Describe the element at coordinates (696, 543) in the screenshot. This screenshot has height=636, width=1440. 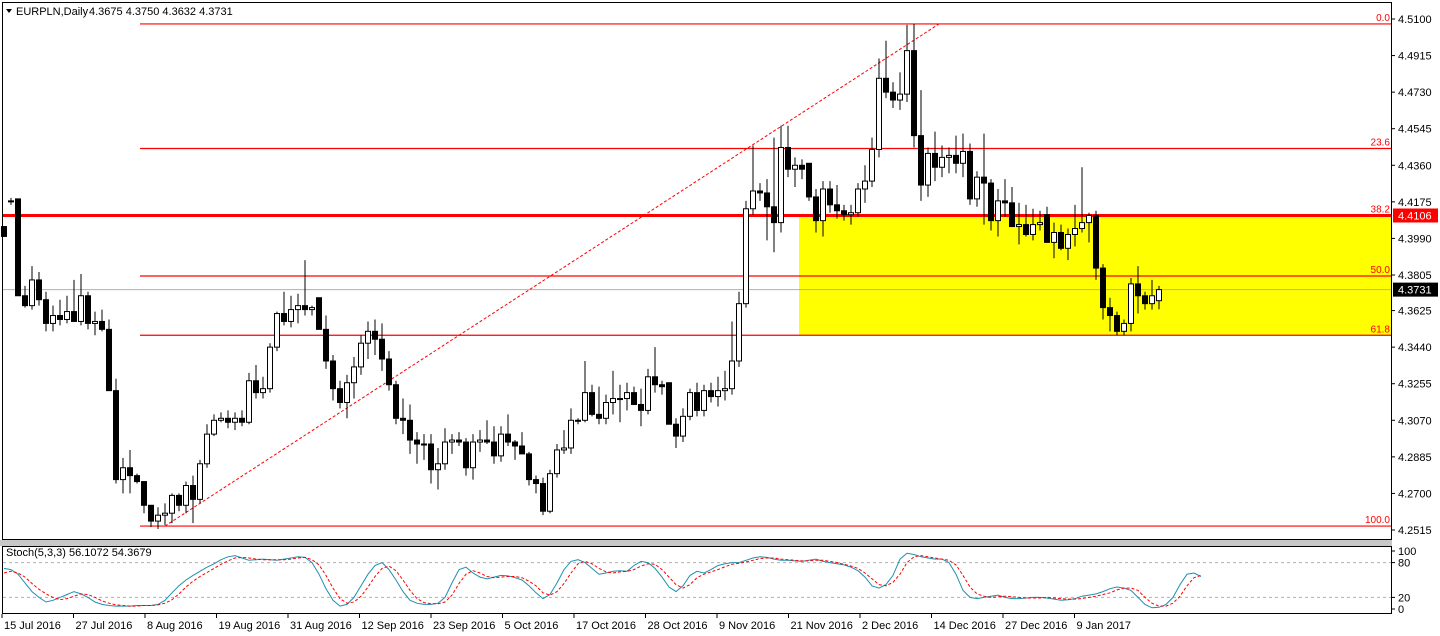
I see `pane-separator` at that location.